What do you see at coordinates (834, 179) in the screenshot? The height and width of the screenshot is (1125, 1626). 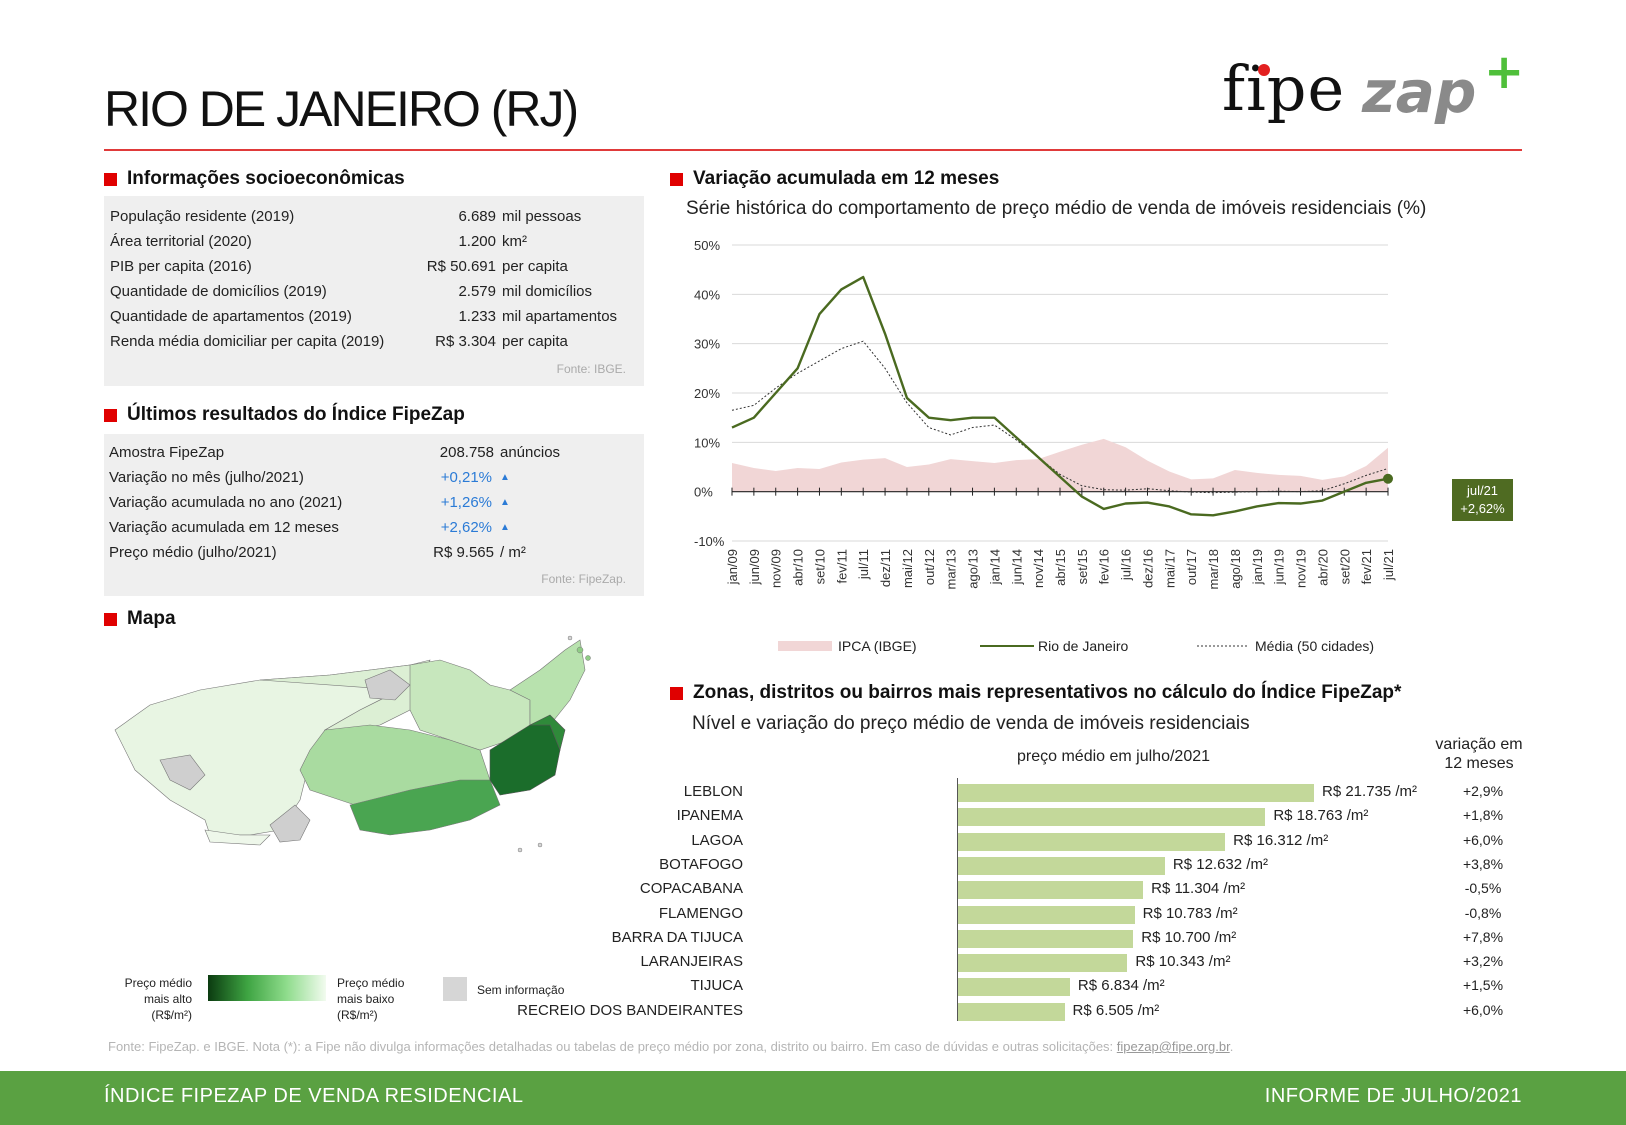 I see `variation-section-title: Variação acumulada em 12 meses` at bounding box center [834, 179].